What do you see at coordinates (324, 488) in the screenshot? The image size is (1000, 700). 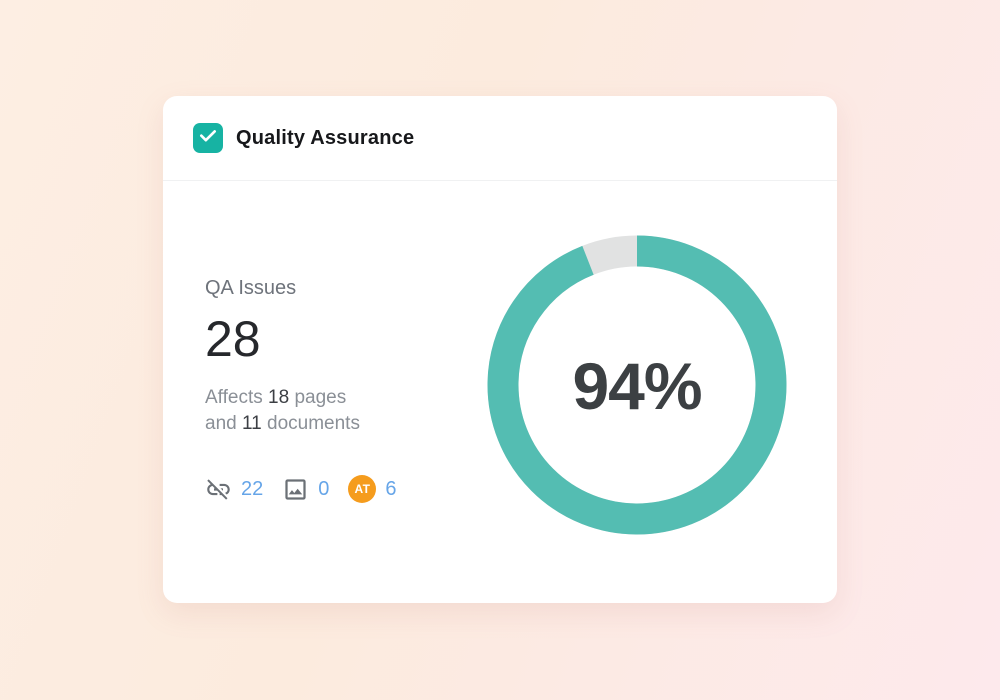 I see `image-issues-count: 0` at bounding box center [324, 488].